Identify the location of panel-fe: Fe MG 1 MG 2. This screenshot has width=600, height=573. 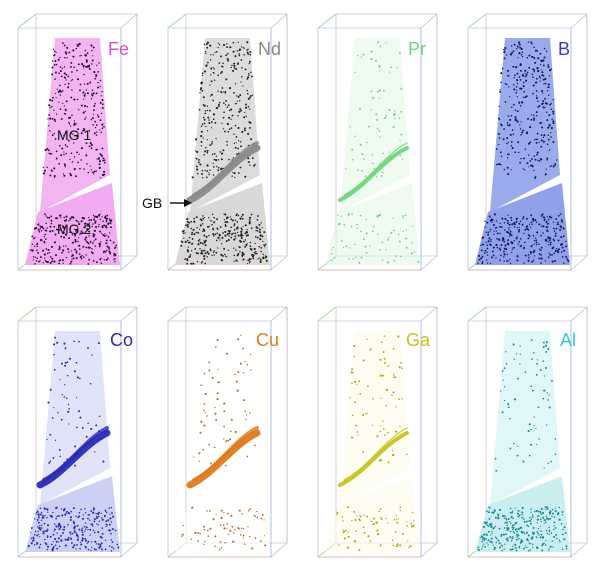
(75, 143).